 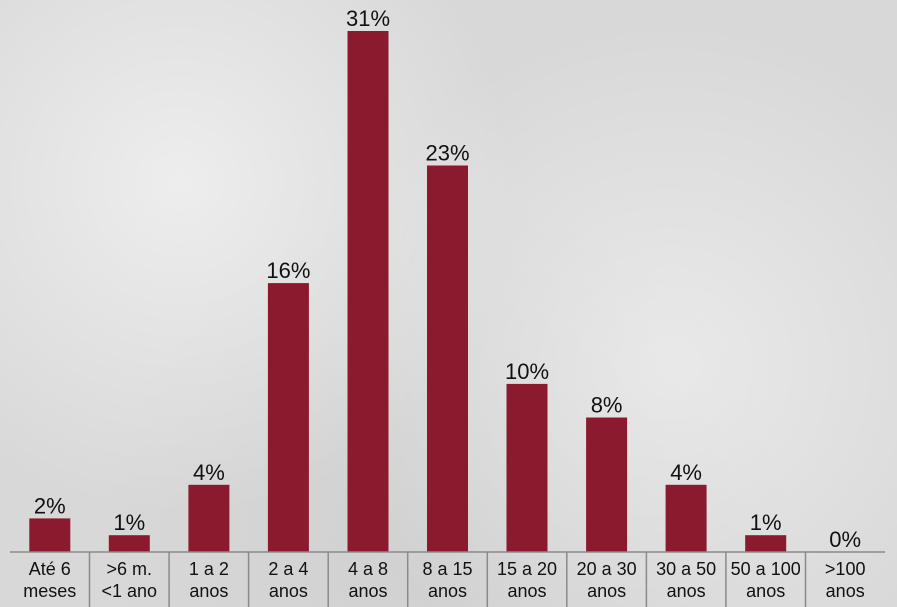 I want to click on category-label-1-line-1: <1 ano, so click(x=130, y=591).